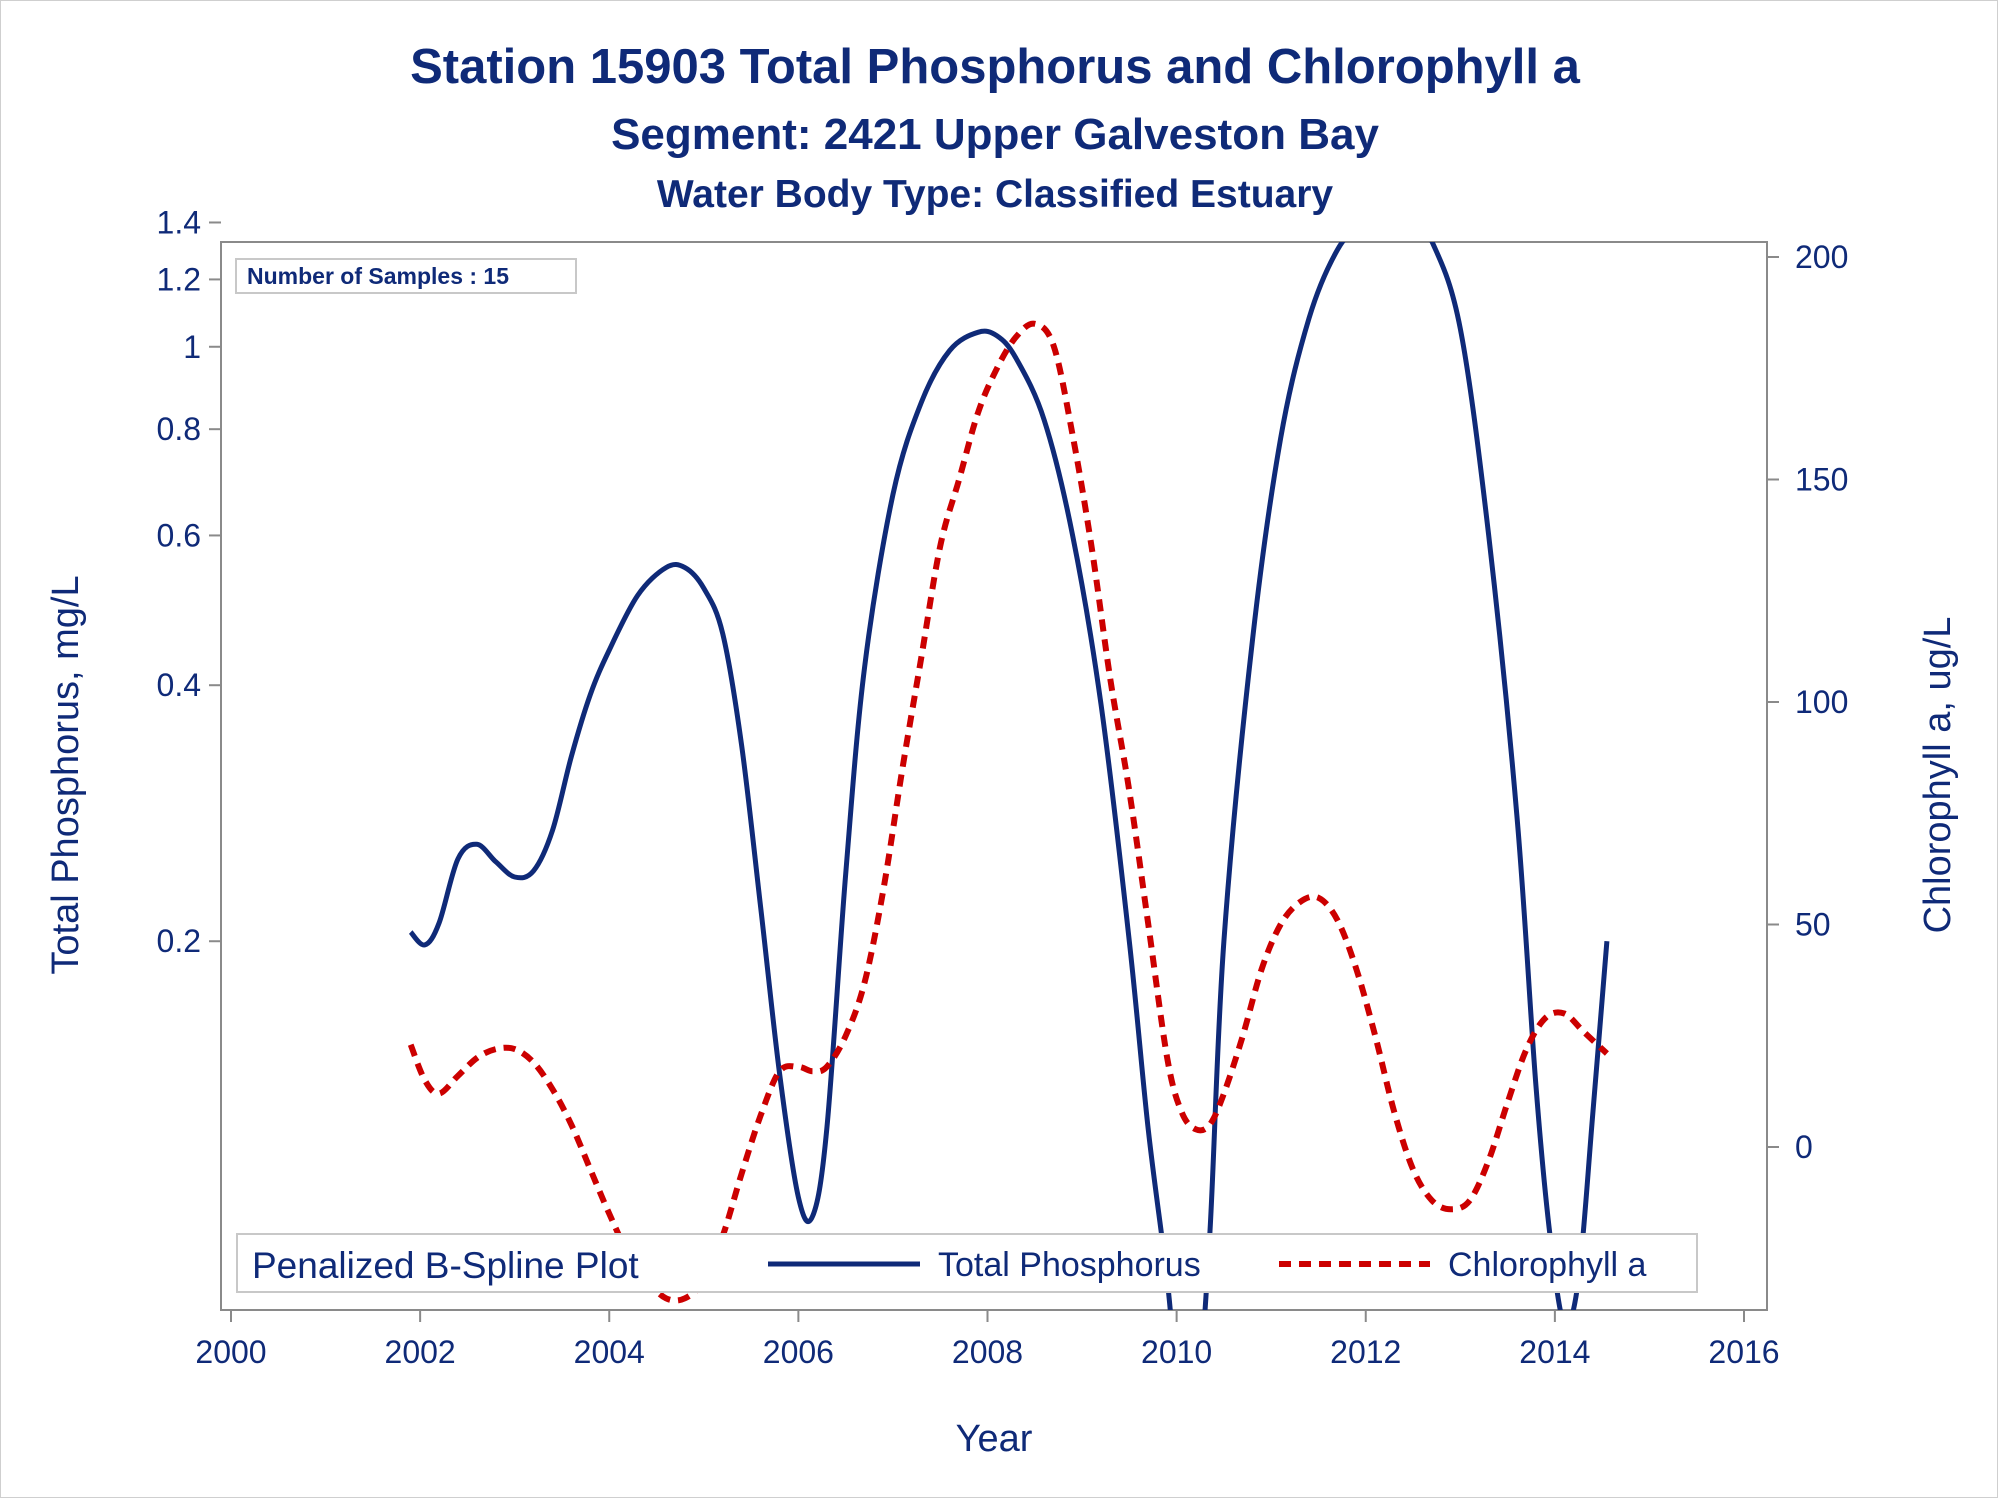 Image resolution: width=2000 pixels, height=1500 pixels. What do you see at coordinates (192, 347) in the screenshot?
I see `y-left-tick-label: 1` at bounding box center [192, 347].